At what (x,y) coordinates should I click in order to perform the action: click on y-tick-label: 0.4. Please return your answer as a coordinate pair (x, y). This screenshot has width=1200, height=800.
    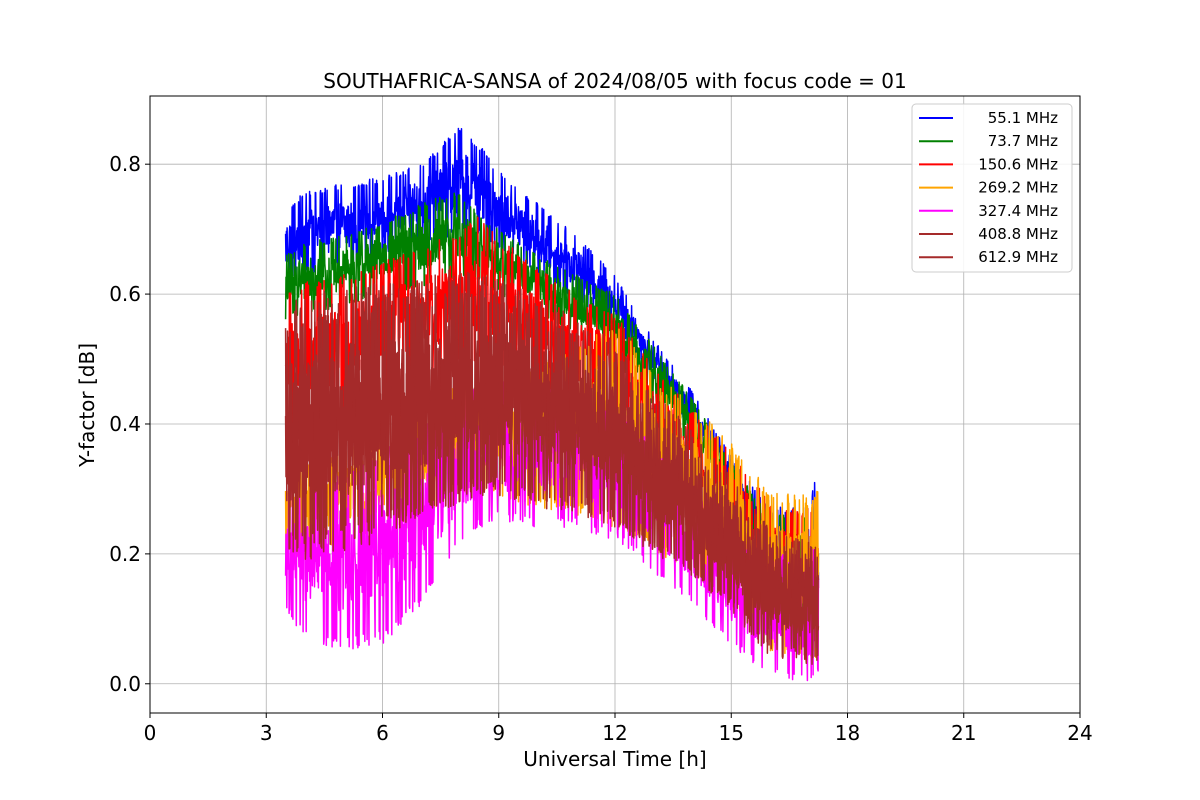
    Looking at the image, I should click on (125, 424).